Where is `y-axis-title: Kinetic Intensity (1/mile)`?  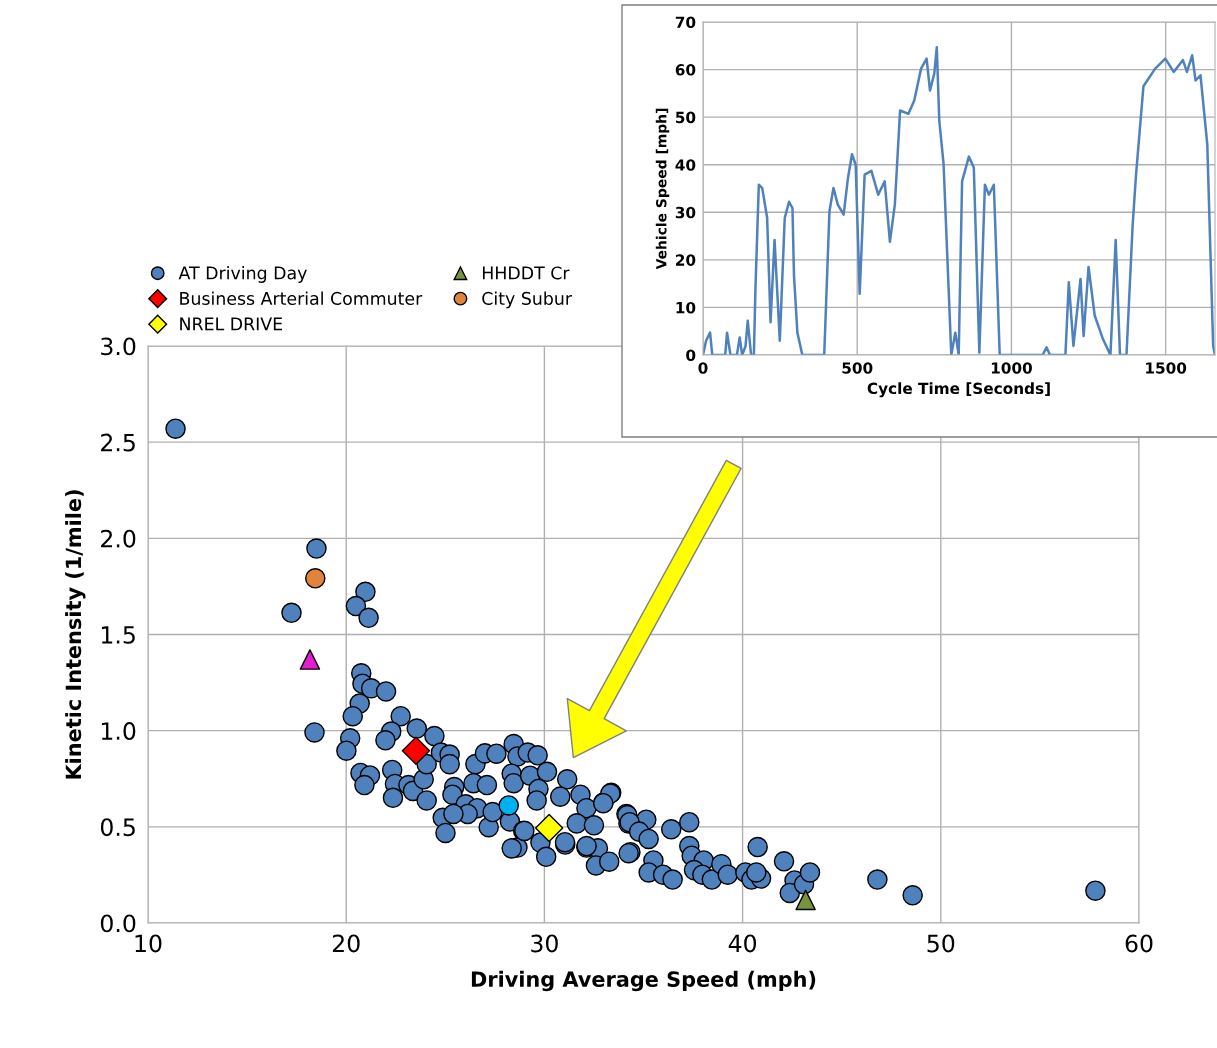
y-axis-title: Kinetic Intensity (1/mile) is located at coordinates (75, 634).